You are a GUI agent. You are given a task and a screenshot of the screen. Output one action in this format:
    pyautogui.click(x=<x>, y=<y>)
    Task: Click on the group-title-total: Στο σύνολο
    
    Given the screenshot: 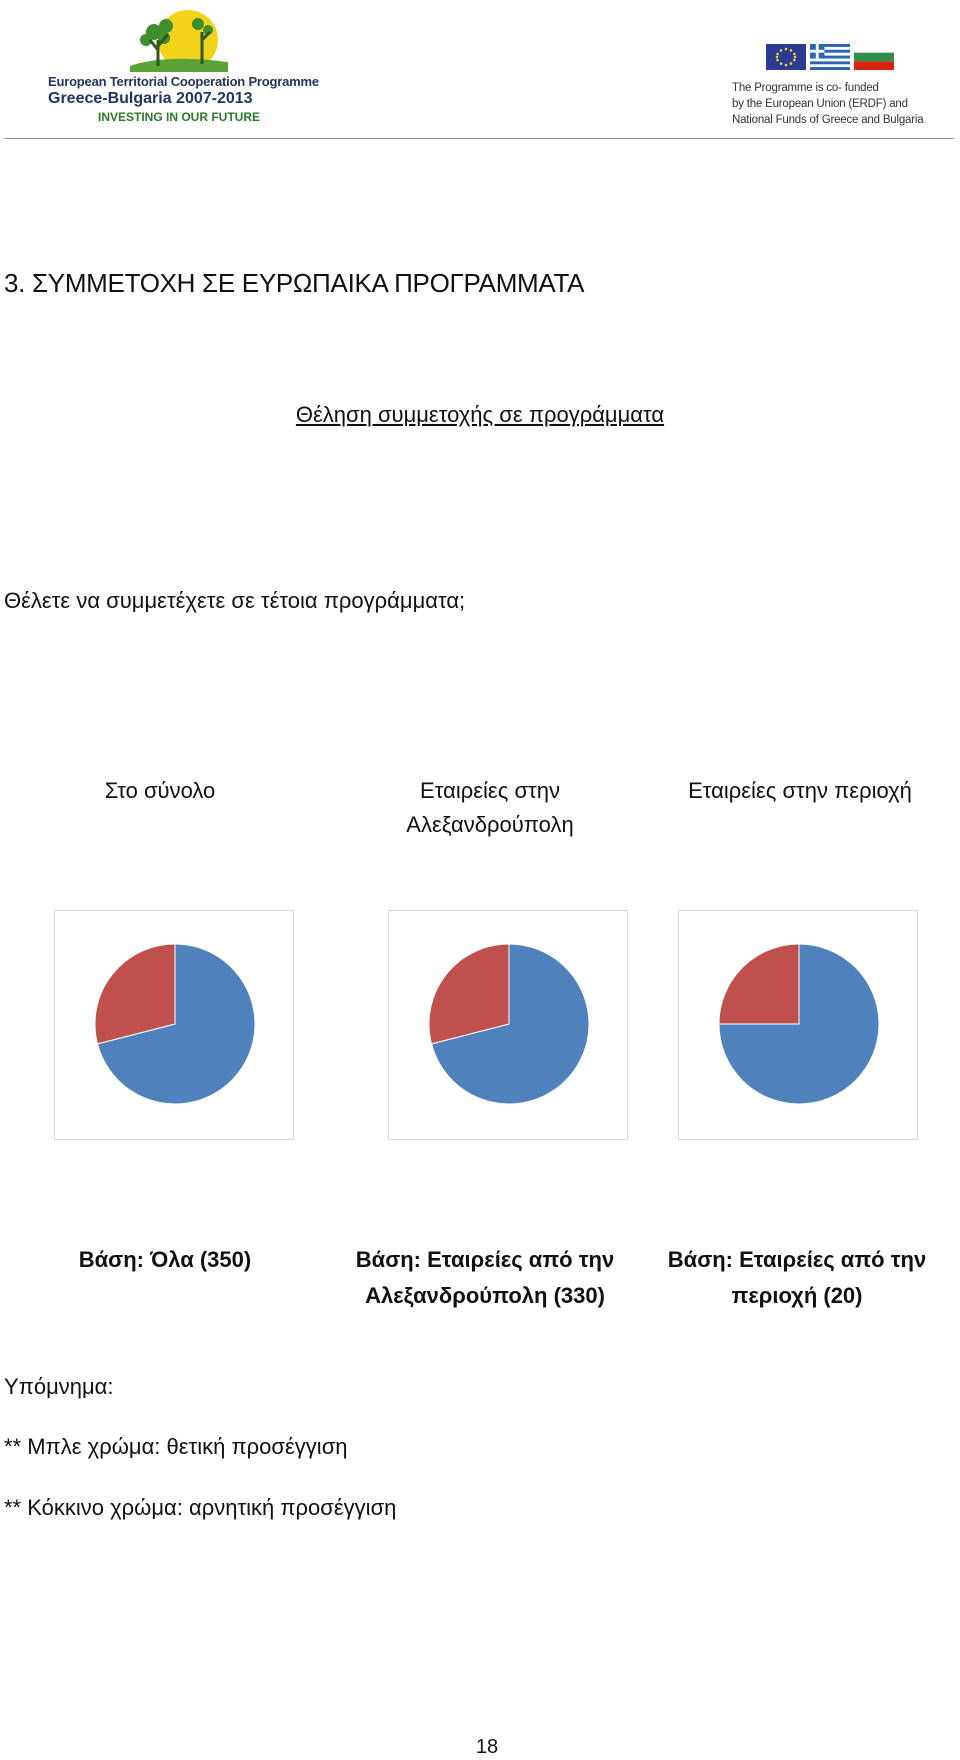 What is the action you would take?
    pyautogui.click(x=160, y=791)
    